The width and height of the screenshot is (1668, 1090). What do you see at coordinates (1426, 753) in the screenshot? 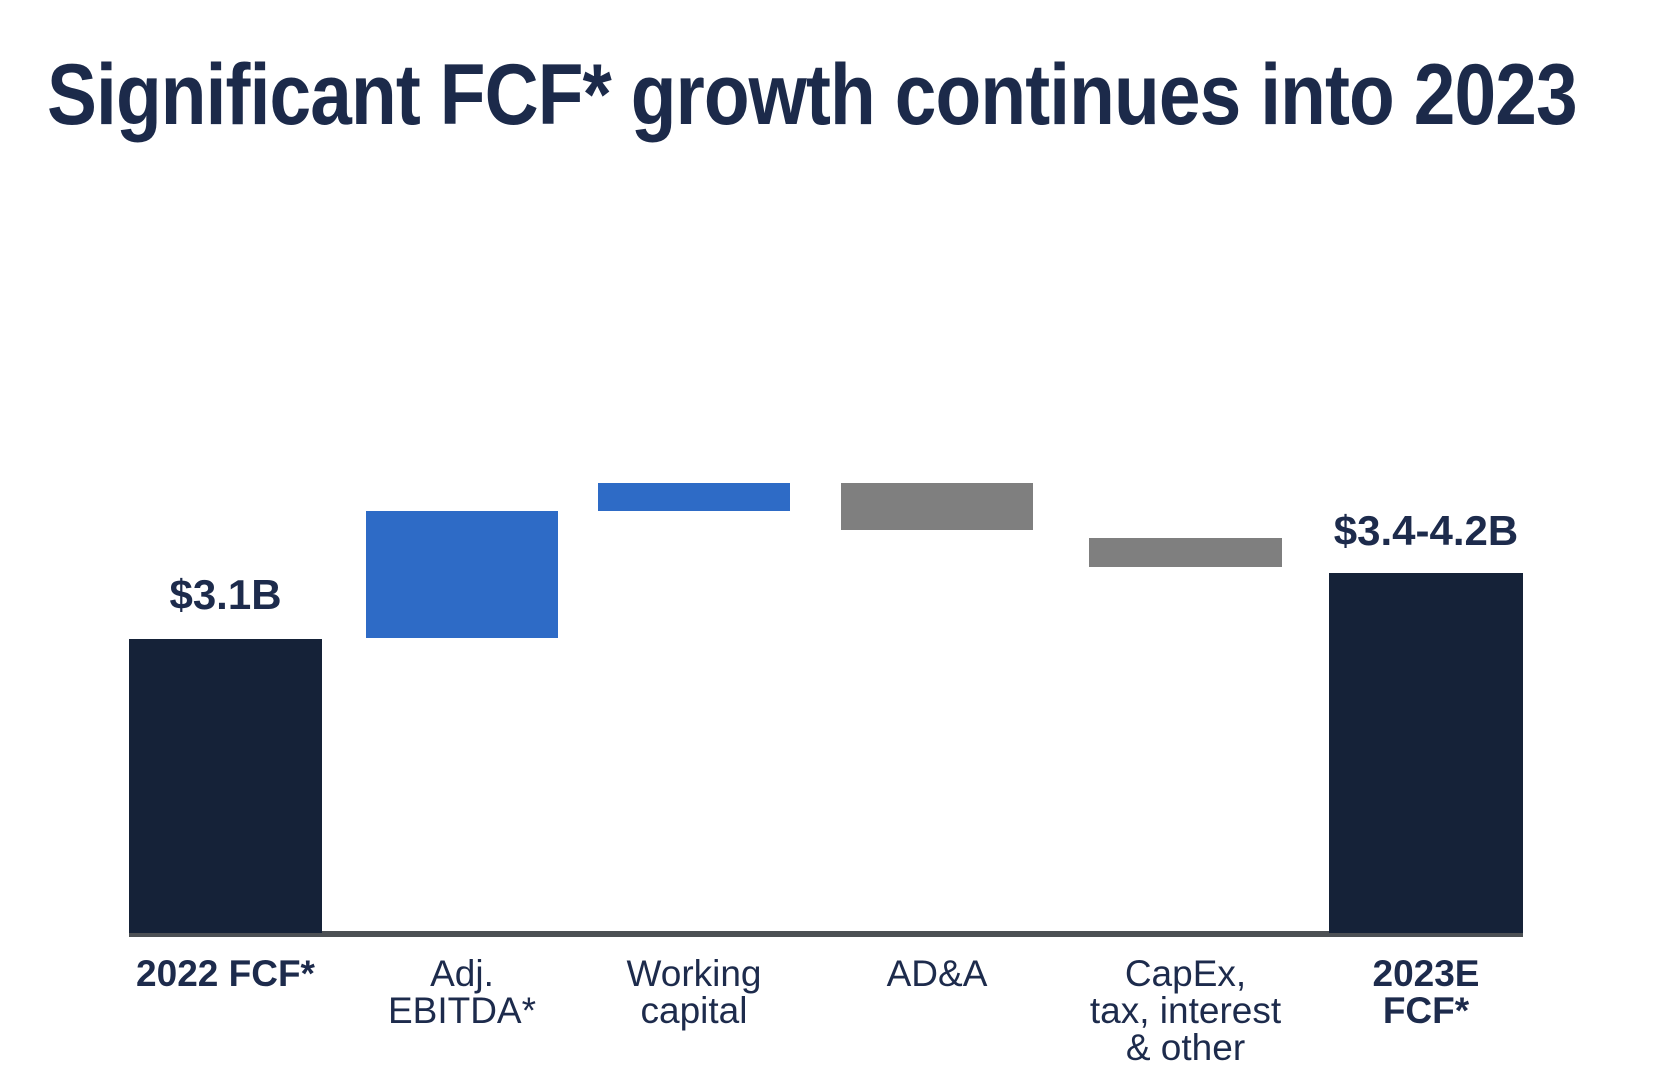
I see `bar-2023e-fcf` at bounding box center [1426, 753].